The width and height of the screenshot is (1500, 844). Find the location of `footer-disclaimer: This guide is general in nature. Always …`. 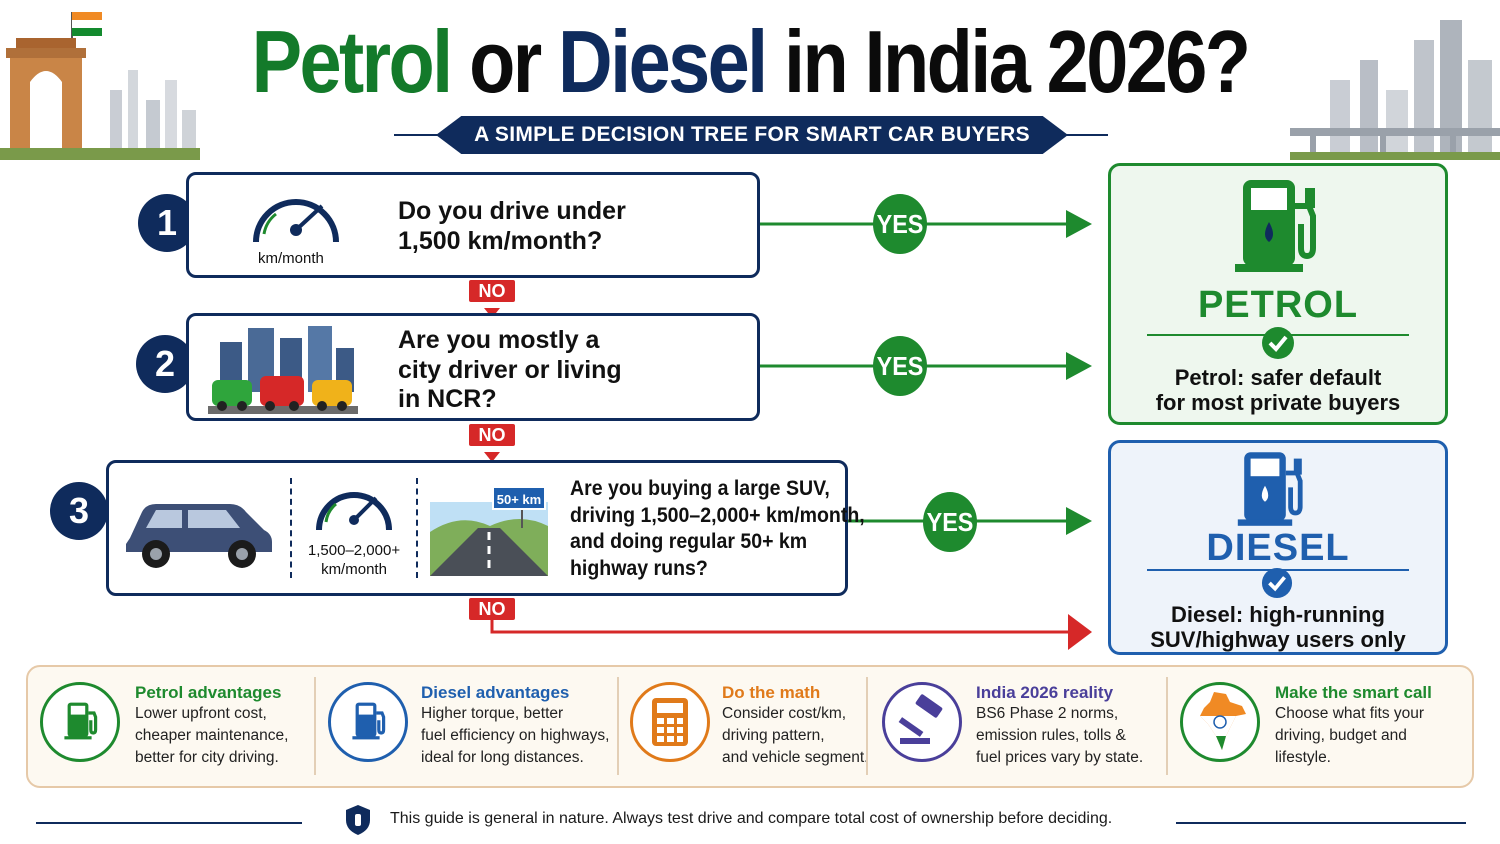

footer-disclaimer: This guide is general in nature. Always … is located at coordinates (751, 818).